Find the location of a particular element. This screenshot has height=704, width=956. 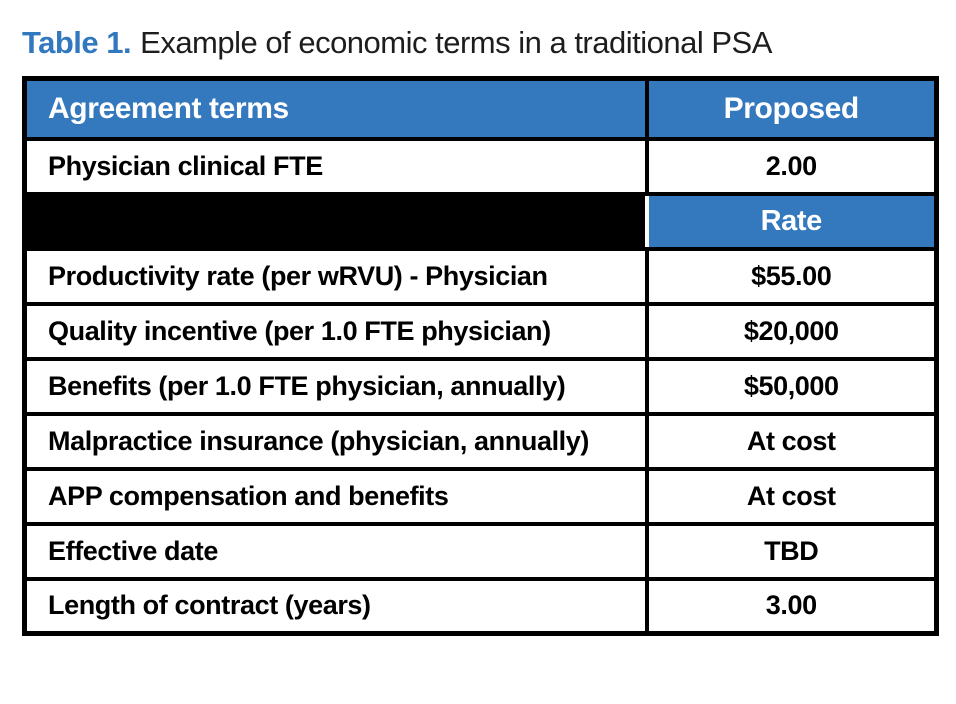

header-proposed: Proposed is located at coordinates (791, 108).